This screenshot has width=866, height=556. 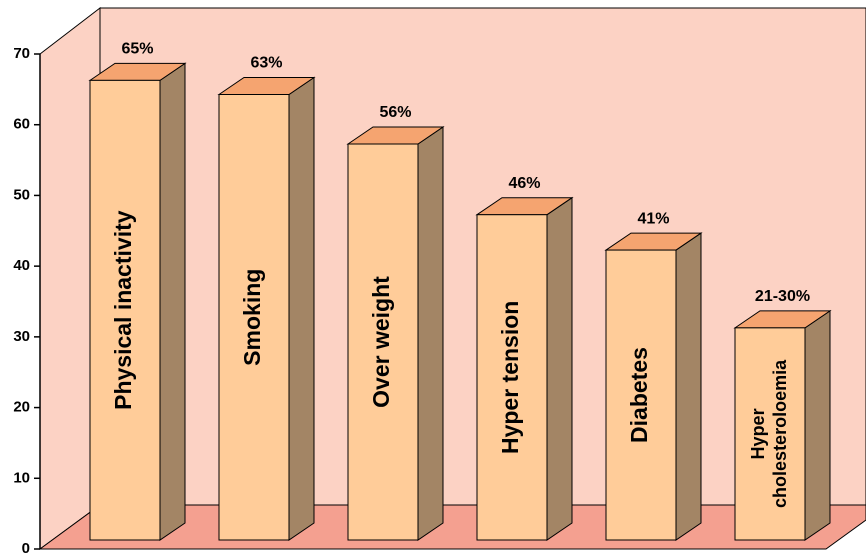 What do you see at coordinates (26, 548) in the screenshot?
I see `y-tick-label: 0` at bounding box center [26, 548].